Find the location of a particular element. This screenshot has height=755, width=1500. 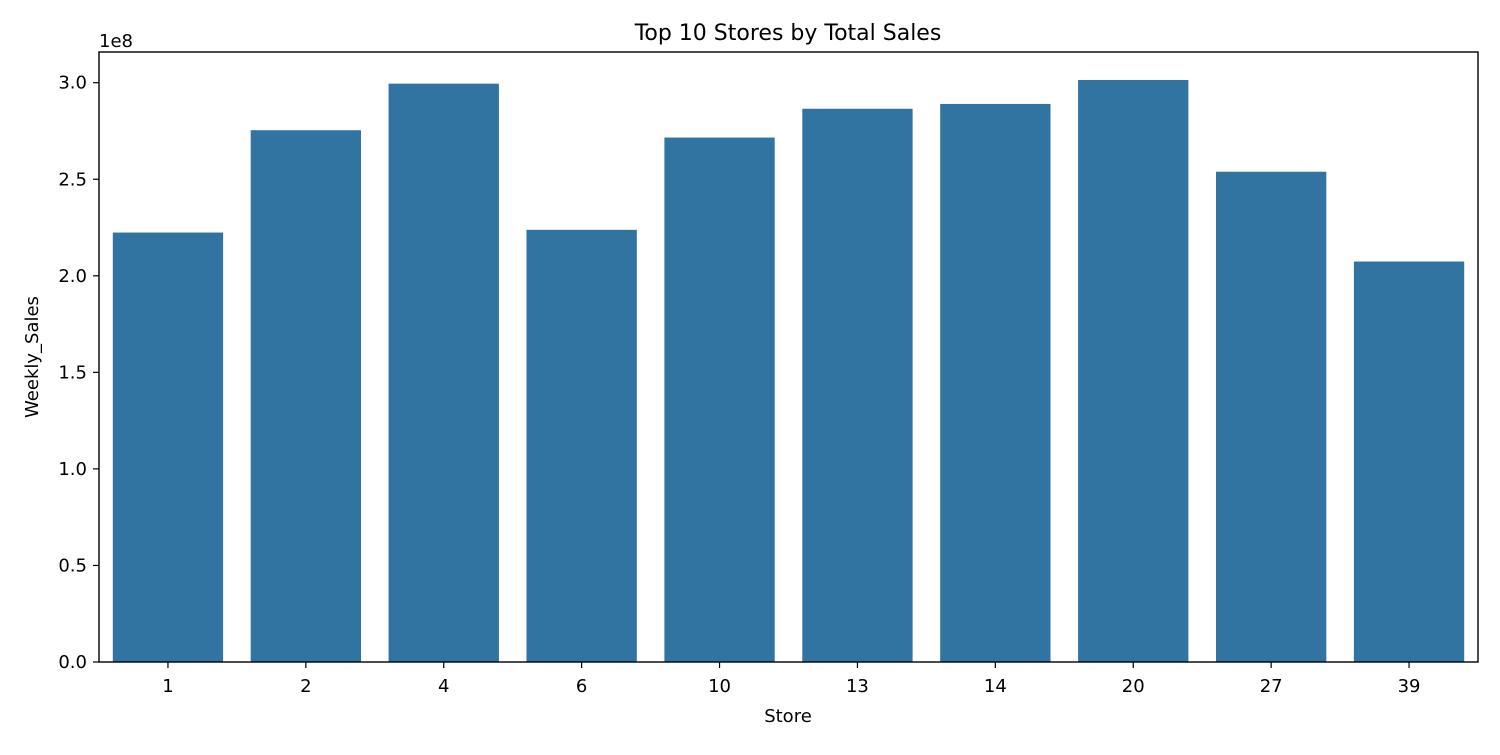

y-tick-label: 2.5 is located at coordinates (72, 179).